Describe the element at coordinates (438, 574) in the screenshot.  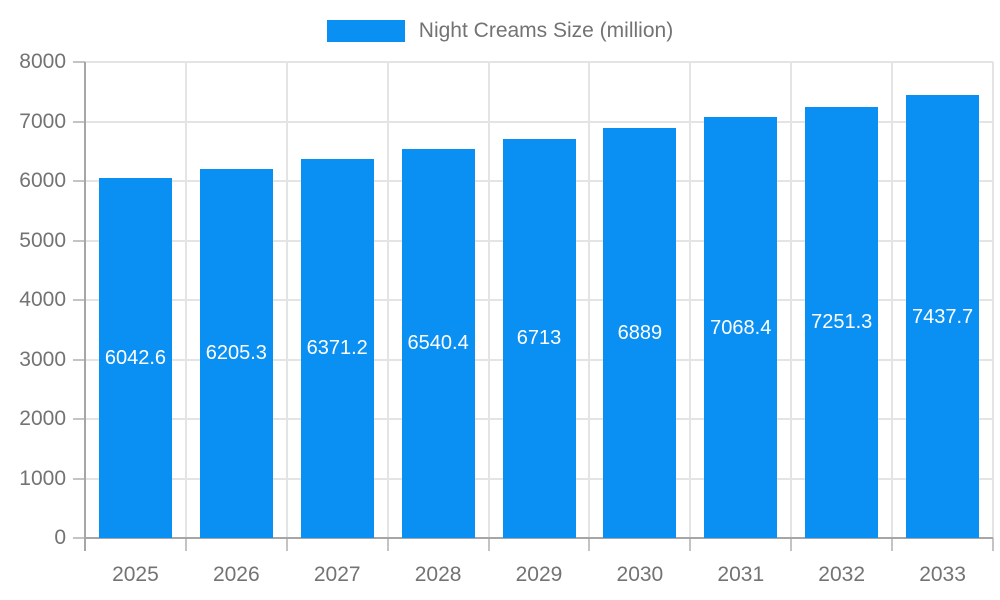
I see `x-axis-label: 2028` at that location.